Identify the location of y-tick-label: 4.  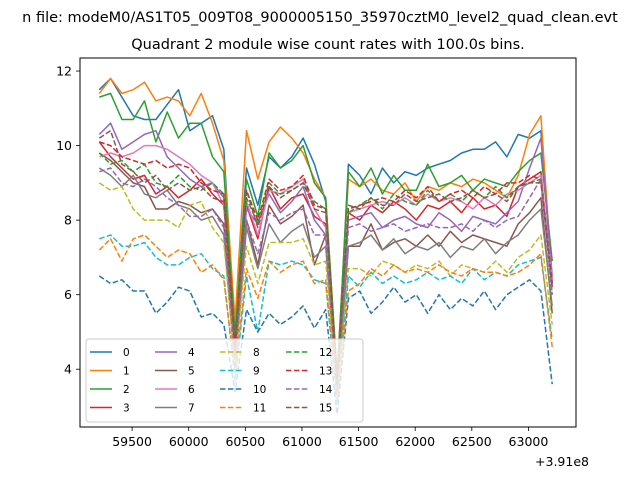
(68, 369).